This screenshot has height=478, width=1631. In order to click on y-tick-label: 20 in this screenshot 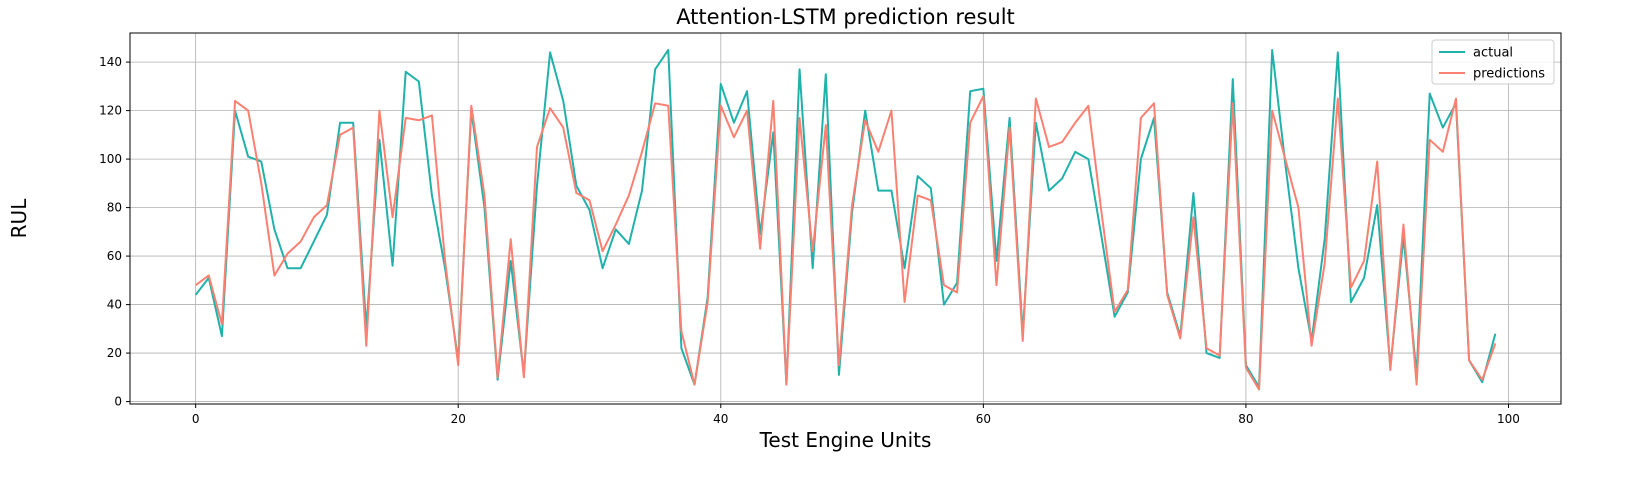, I will do `click(114, 353)`.